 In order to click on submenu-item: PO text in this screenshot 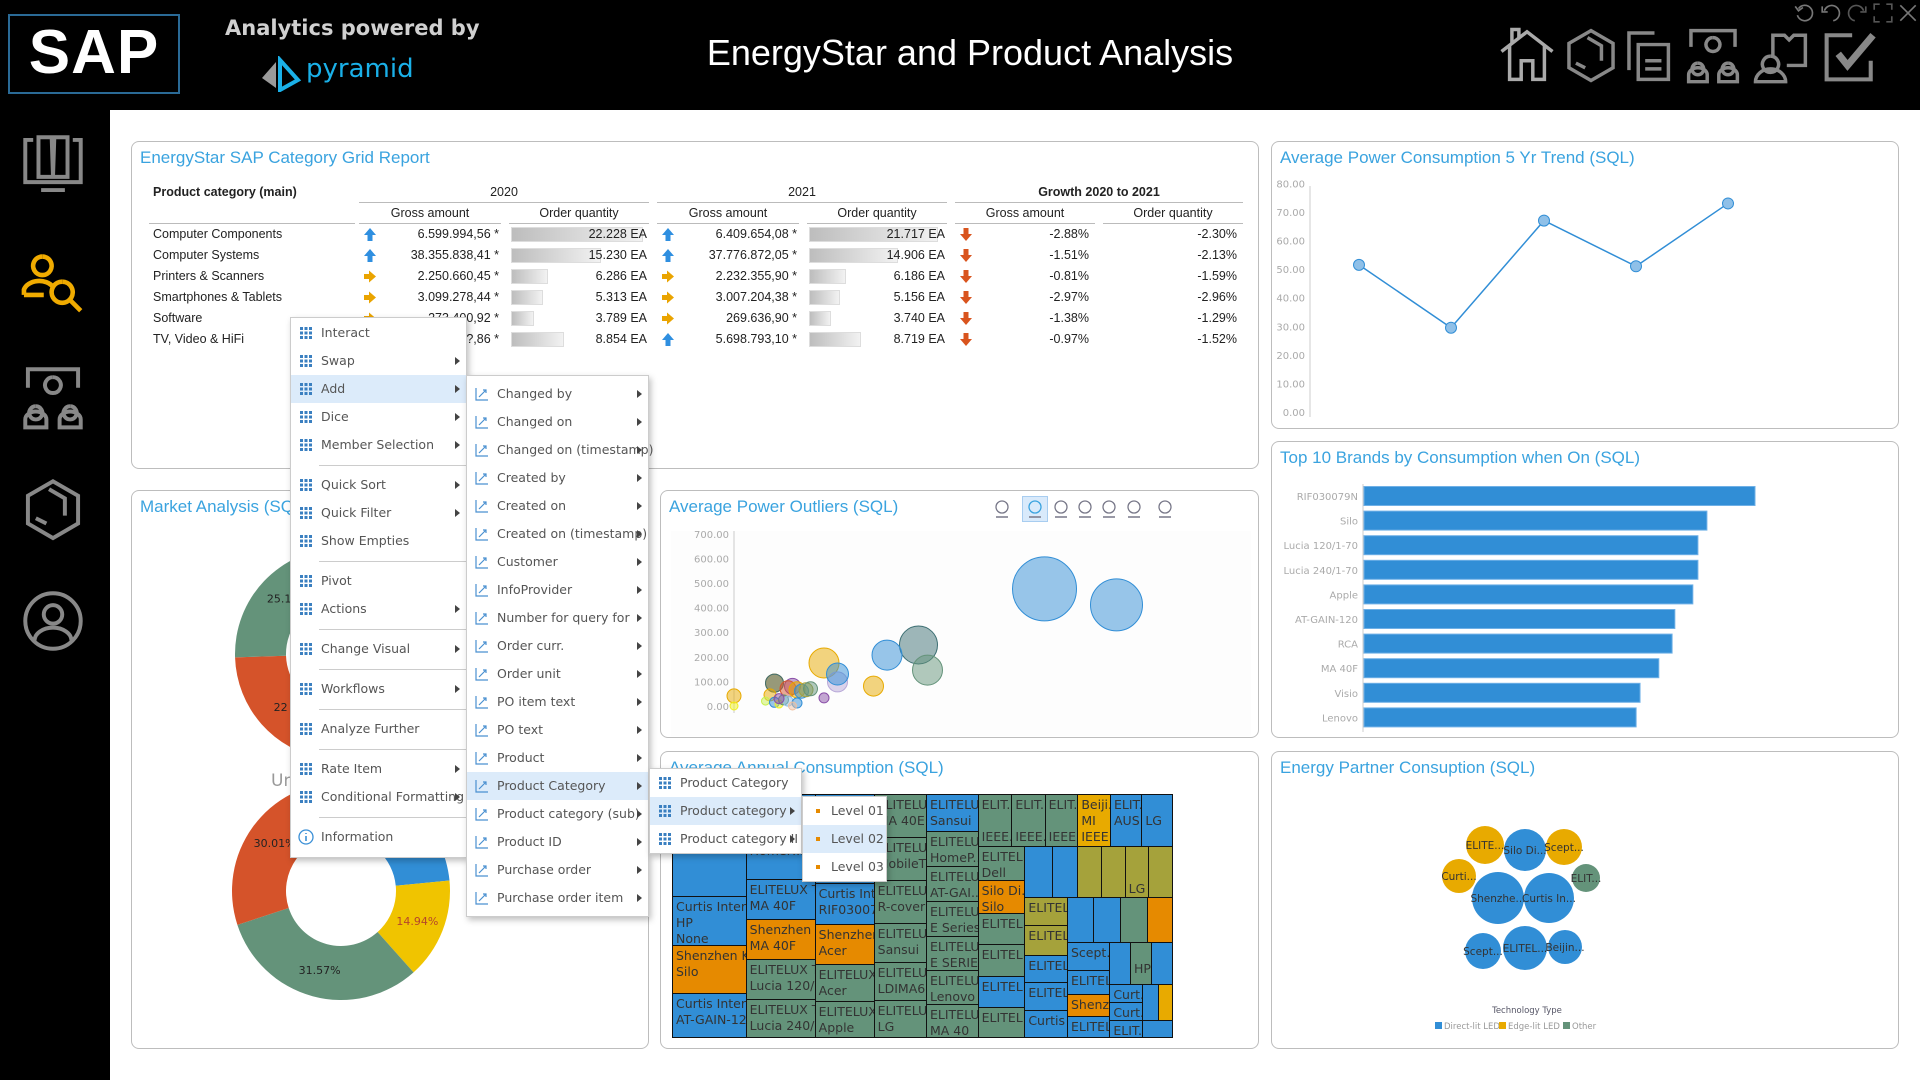, I will do `click(557, 730)`.